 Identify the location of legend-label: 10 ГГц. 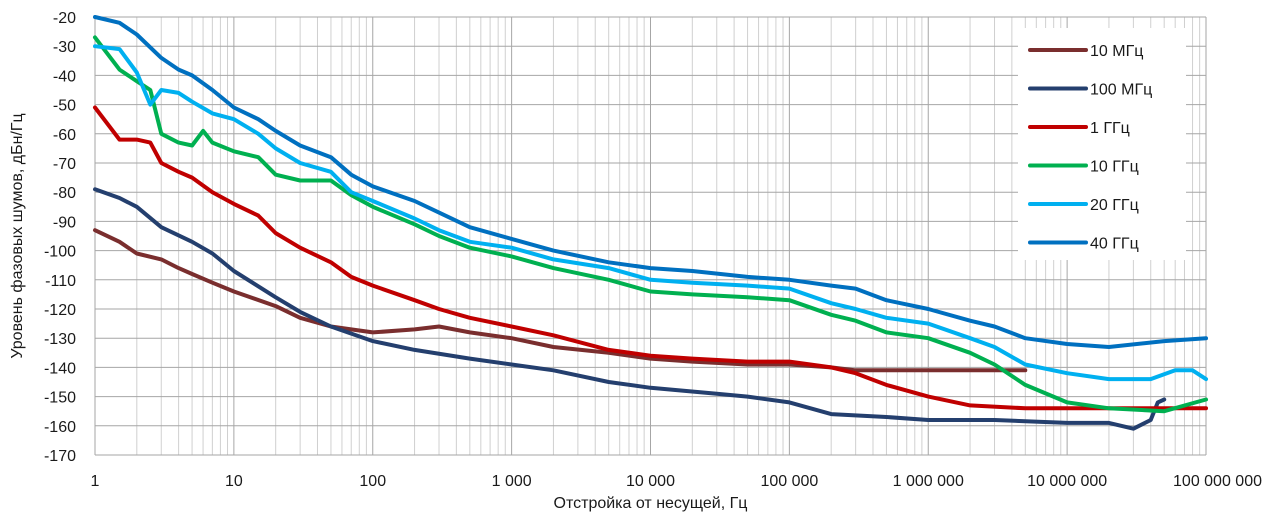
(1114, 167).